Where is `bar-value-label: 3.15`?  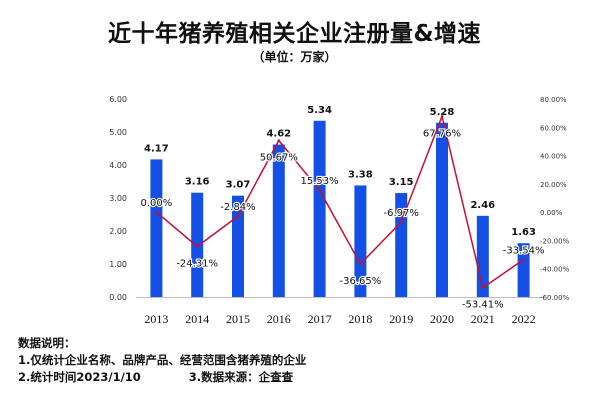 bar-value-label: 3.15 is located at coordinates (401, 182).